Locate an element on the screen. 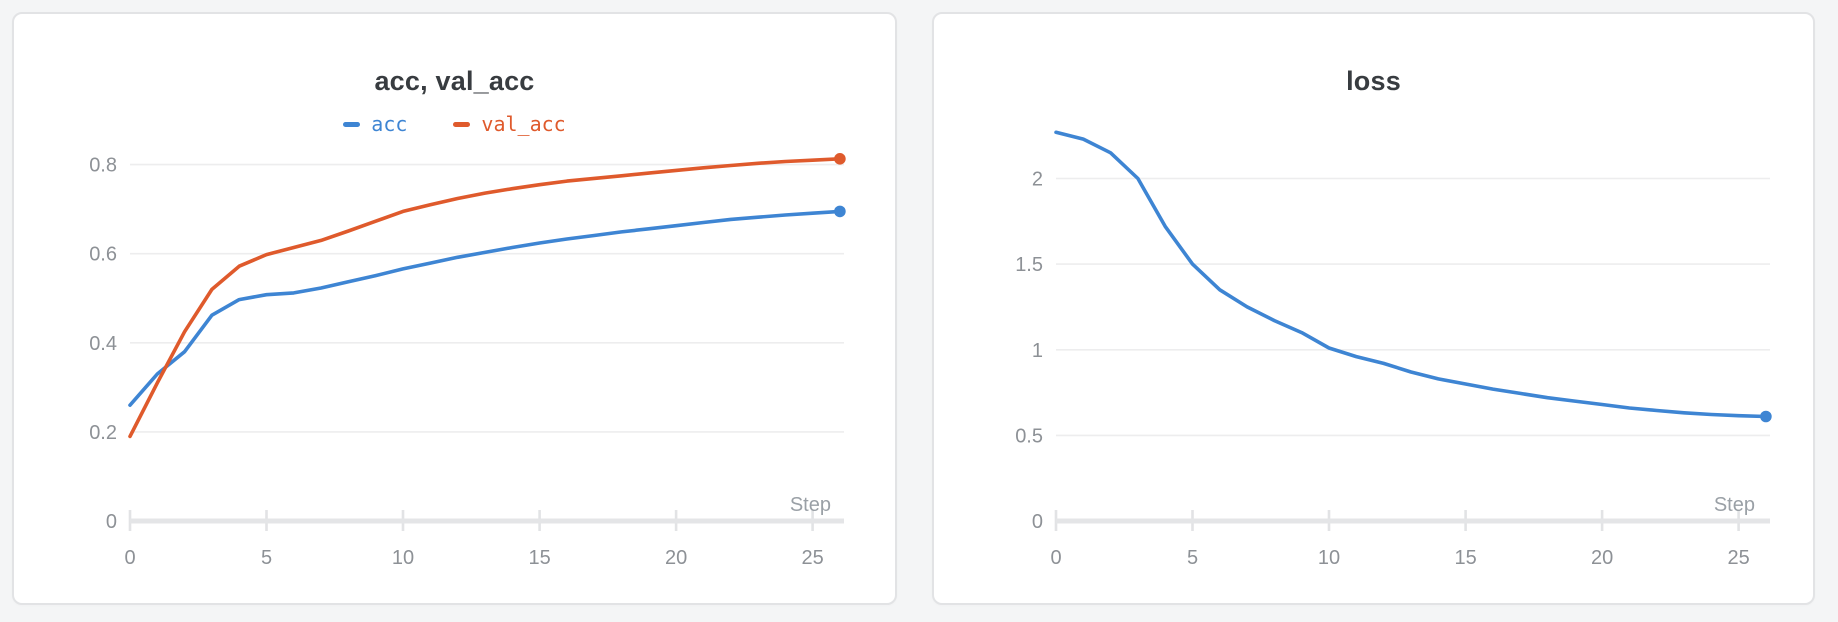 This screenshot has width=1838, height=622. val-acc-series-swatch-icon is located at coordinates (462, 124).